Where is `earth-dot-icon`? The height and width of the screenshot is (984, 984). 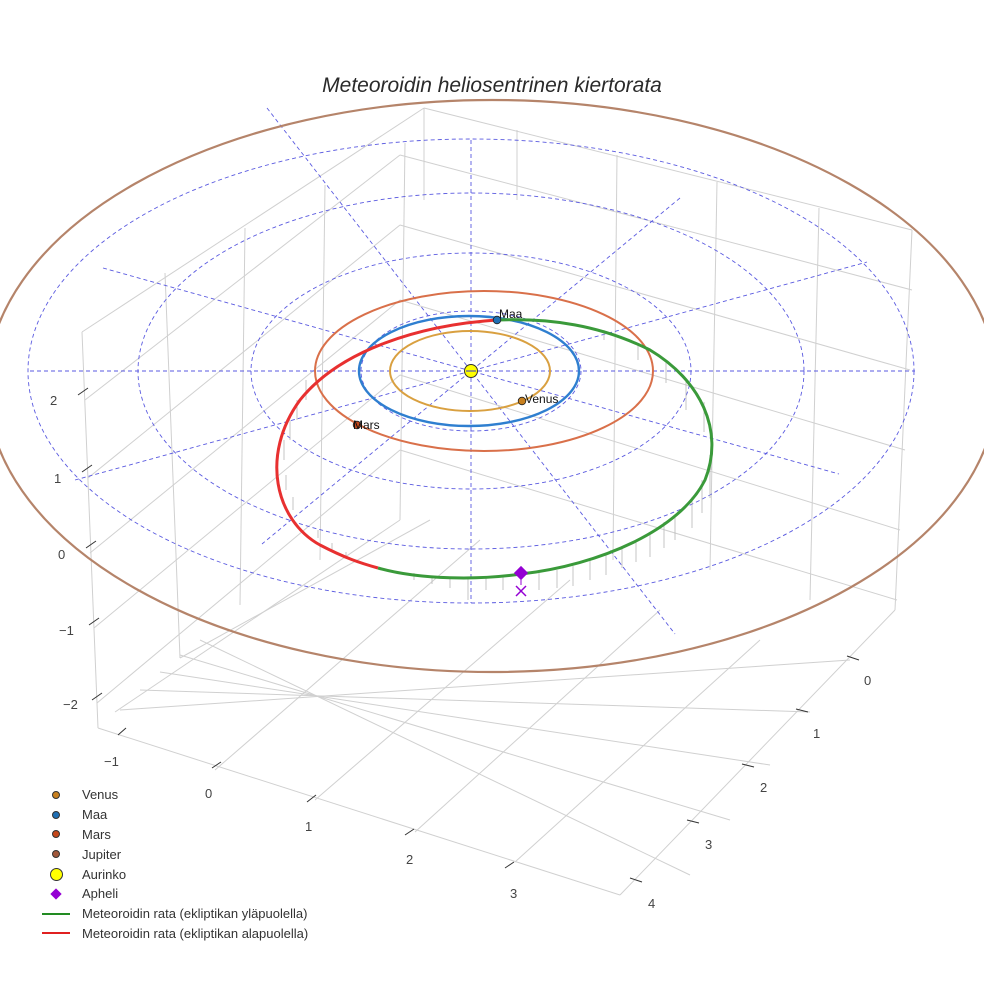 earth-dot-icon is located at coordinates (56, 814).